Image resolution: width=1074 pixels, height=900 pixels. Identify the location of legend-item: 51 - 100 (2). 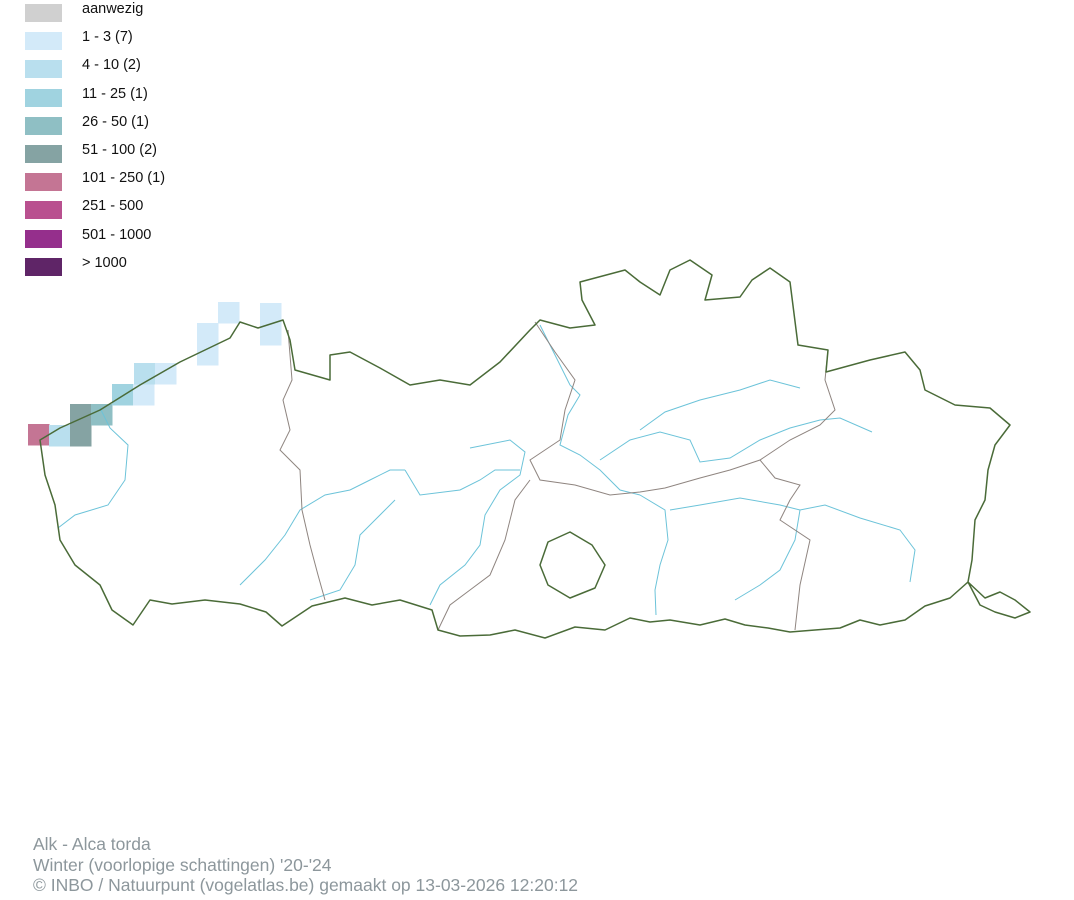
(125, 153).